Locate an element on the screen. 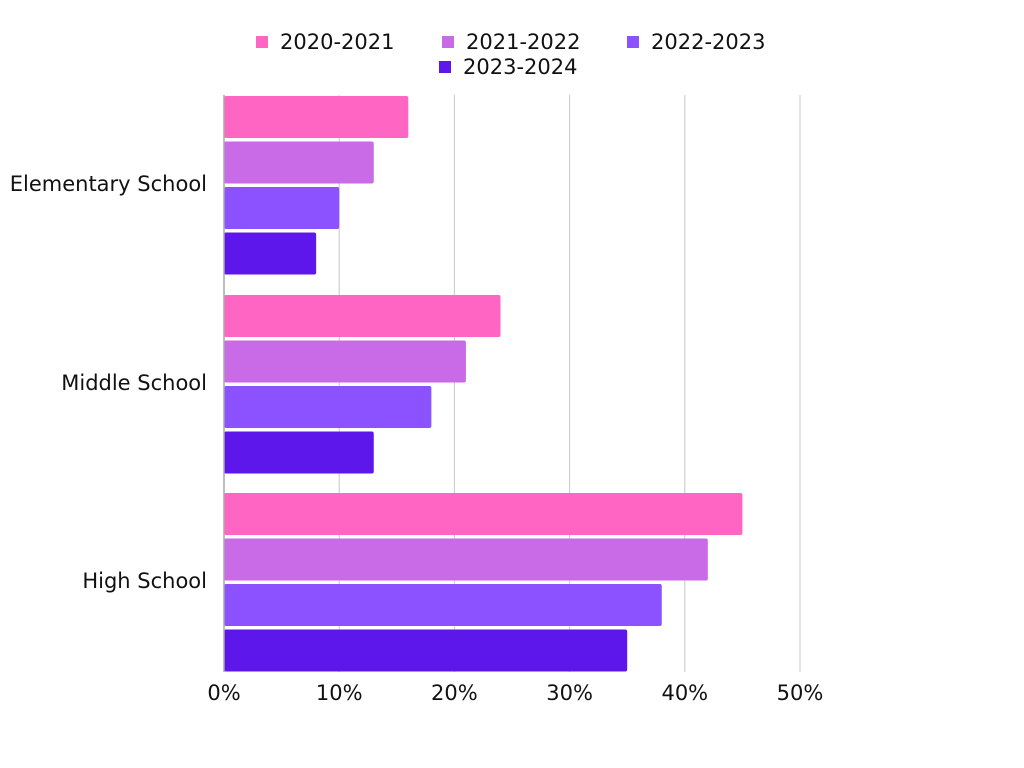 This screenshot has width=1024, height=768. x-tick-label: 40% is located at coordinates (684, 693).